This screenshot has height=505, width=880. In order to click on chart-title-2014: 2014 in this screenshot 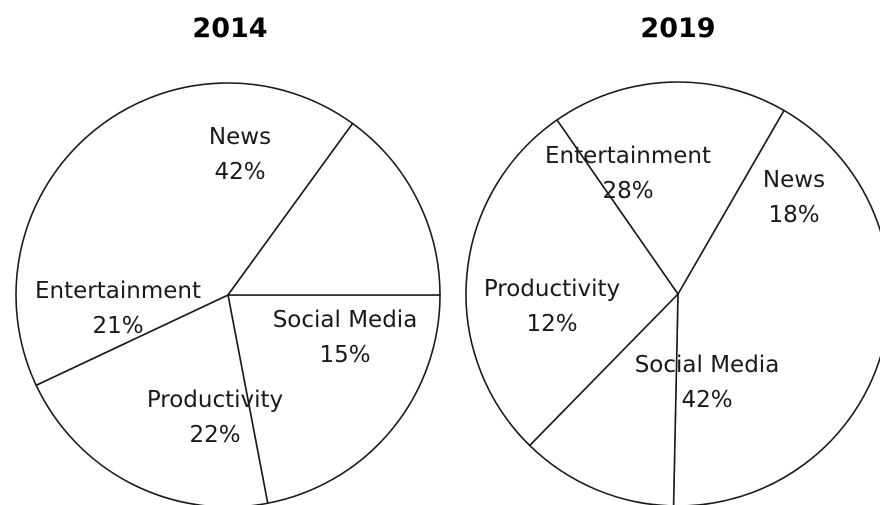, I will do `click(229, 28)`.